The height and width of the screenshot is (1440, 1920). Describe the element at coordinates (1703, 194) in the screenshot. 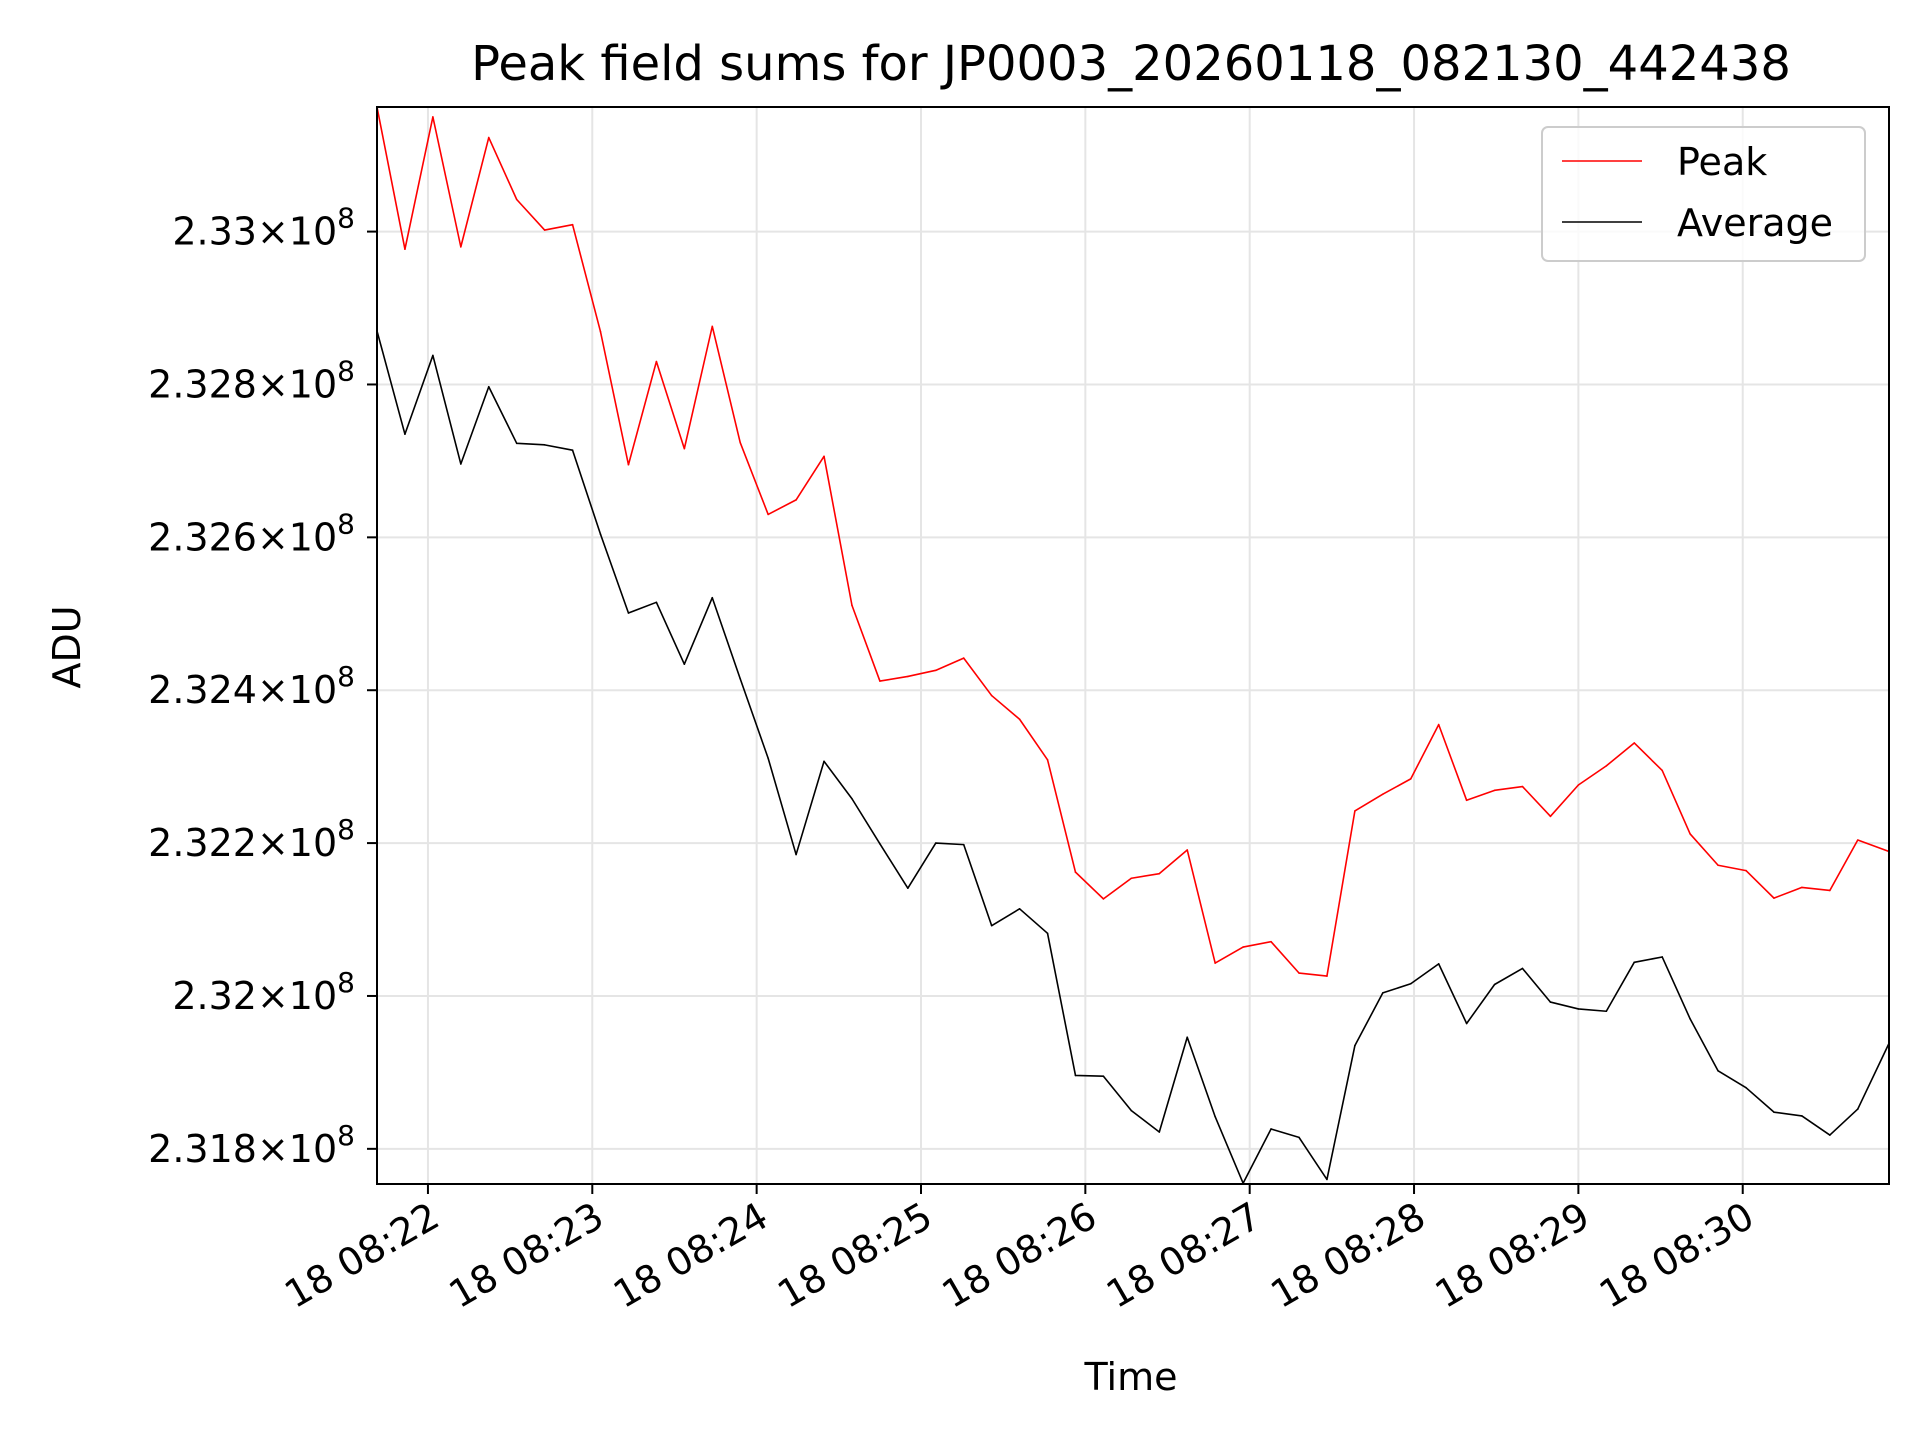

I see `legend: Peak Average` at that location.